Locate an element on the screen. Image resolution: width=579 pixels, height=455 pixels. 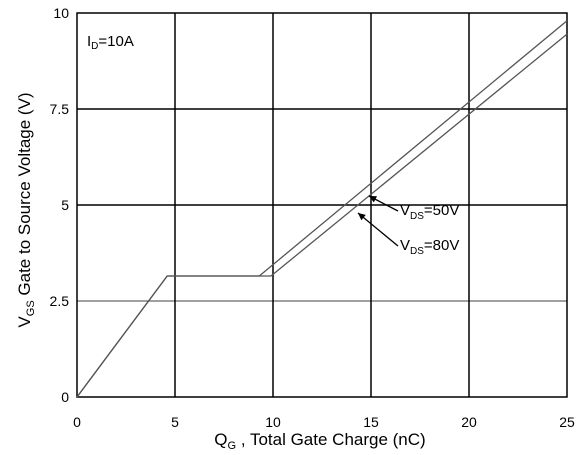
x-axis-label: QG , Total Gate Charge (nC) is located at coordinates (319, 441).